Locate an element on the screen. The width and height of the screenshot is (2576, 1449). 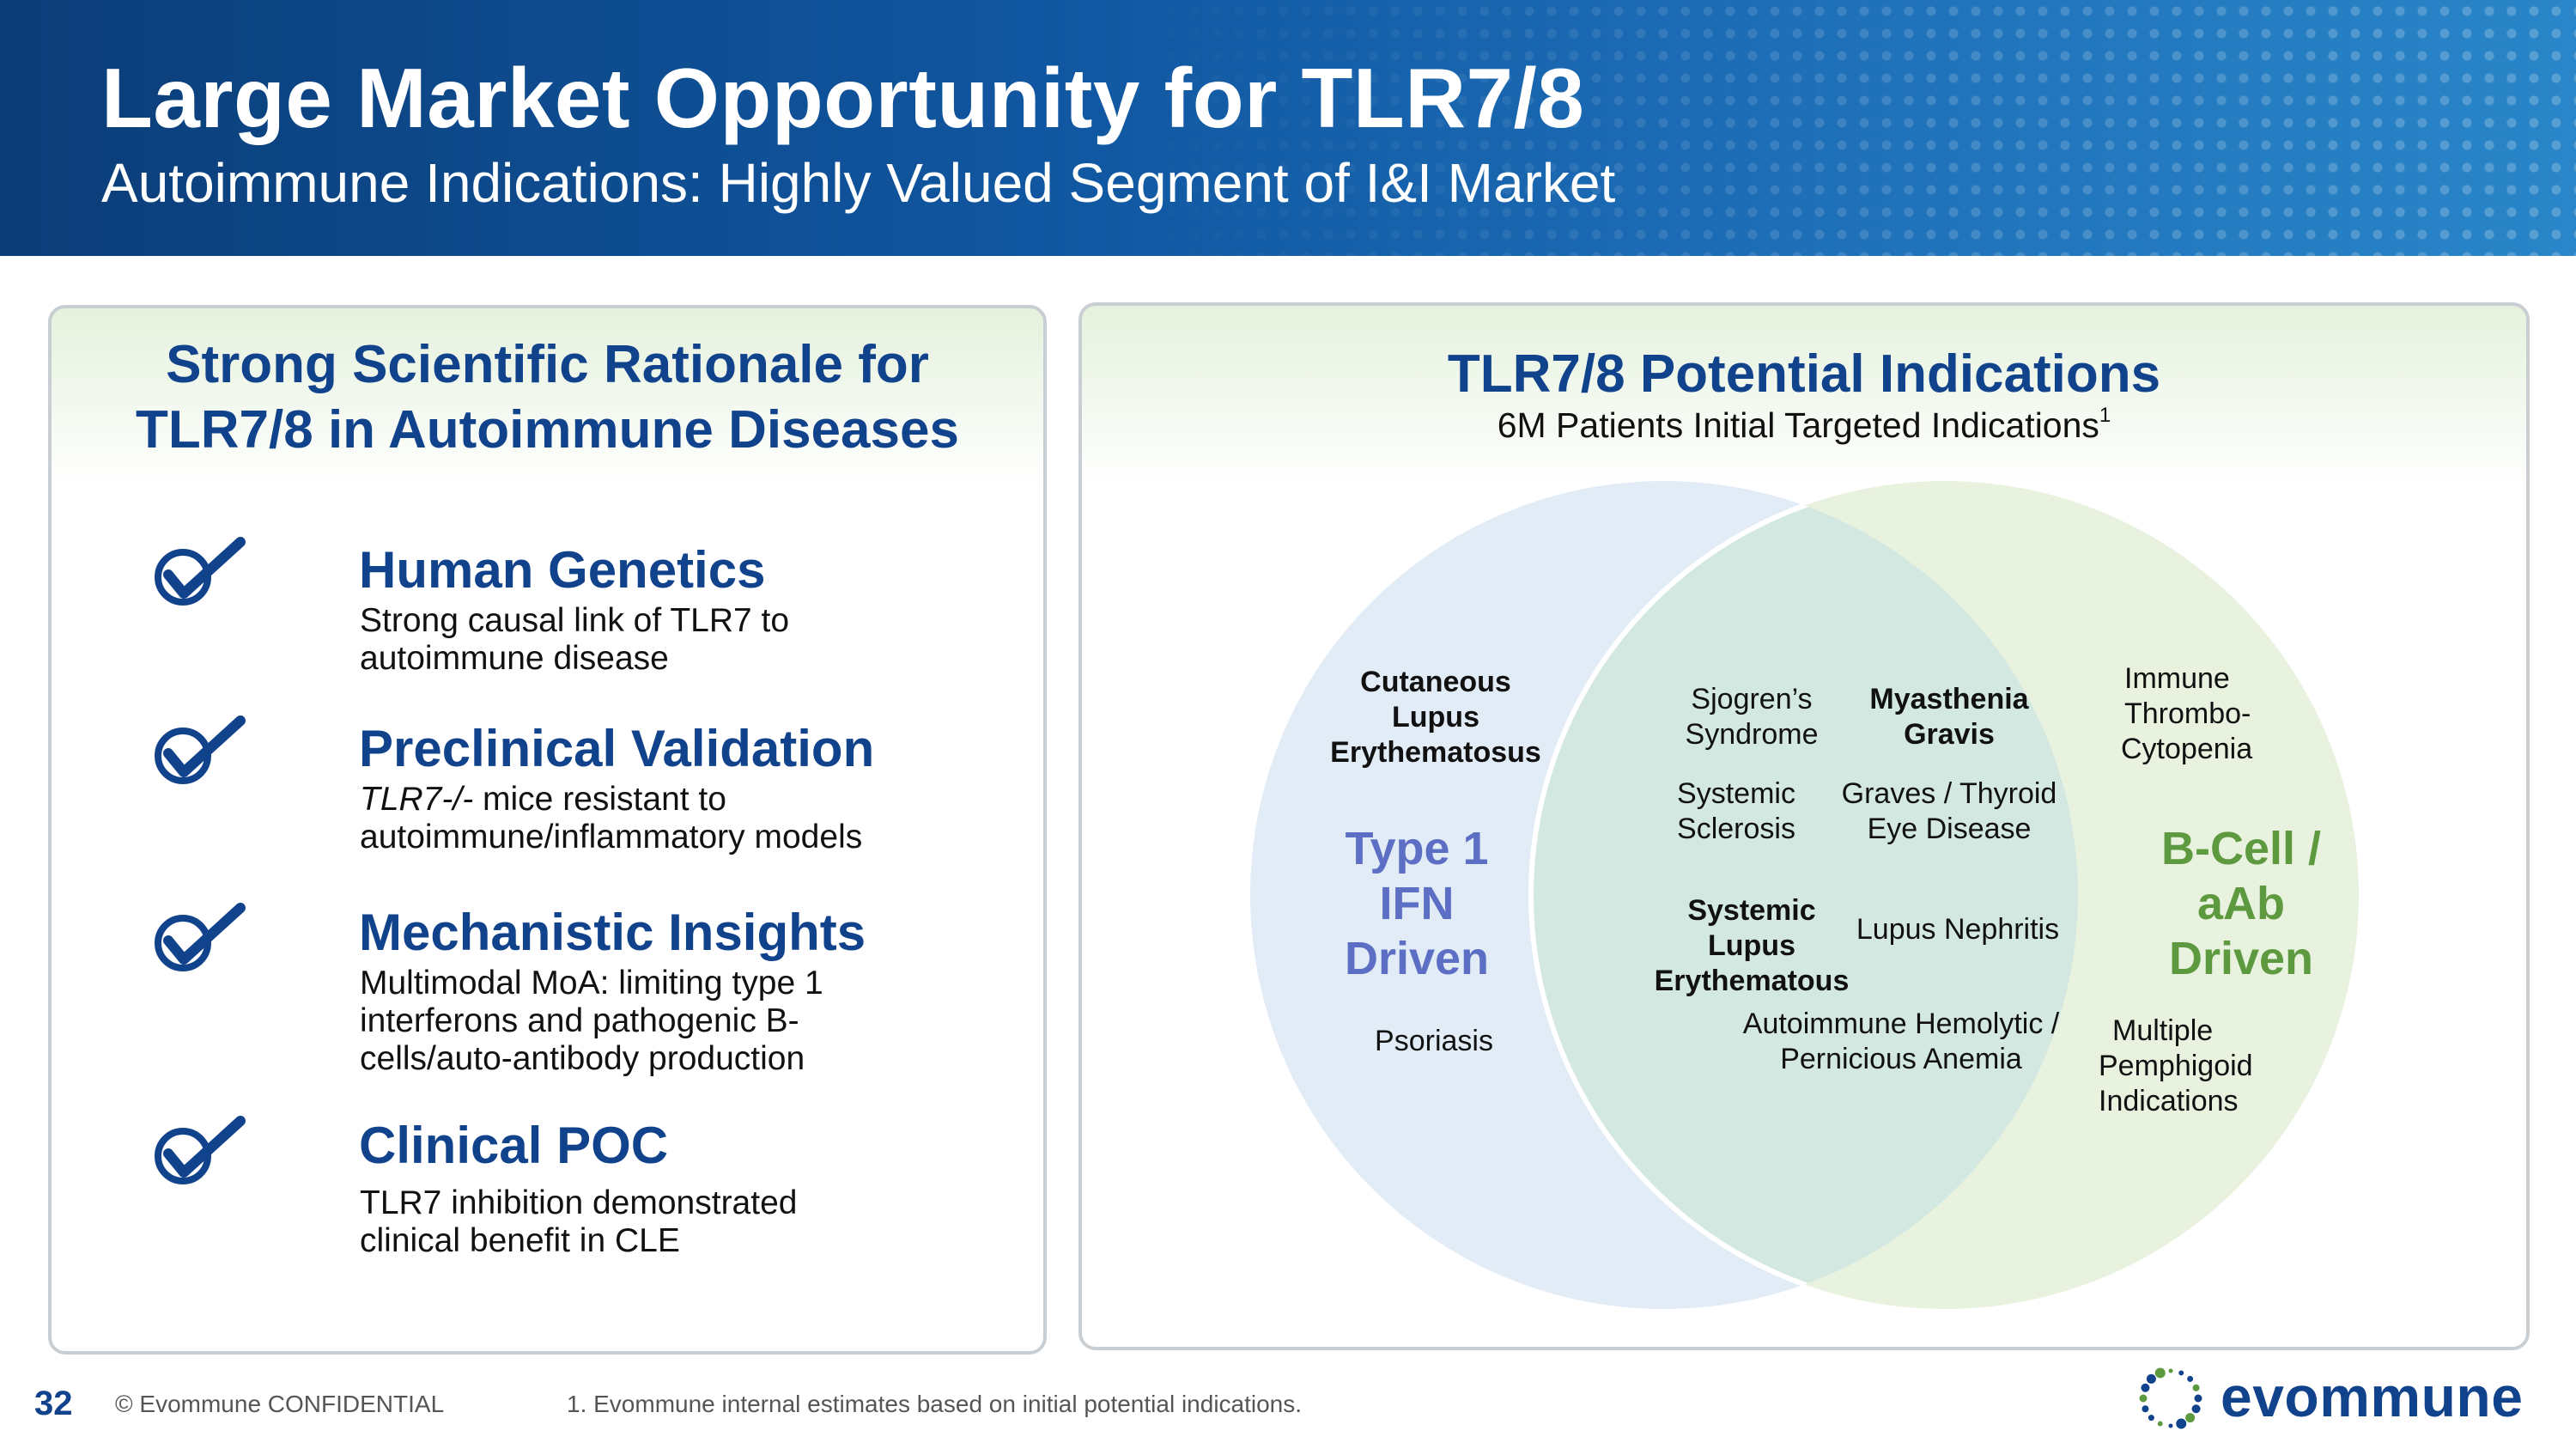
venn-overlap is located at coordinates (1805, 895).